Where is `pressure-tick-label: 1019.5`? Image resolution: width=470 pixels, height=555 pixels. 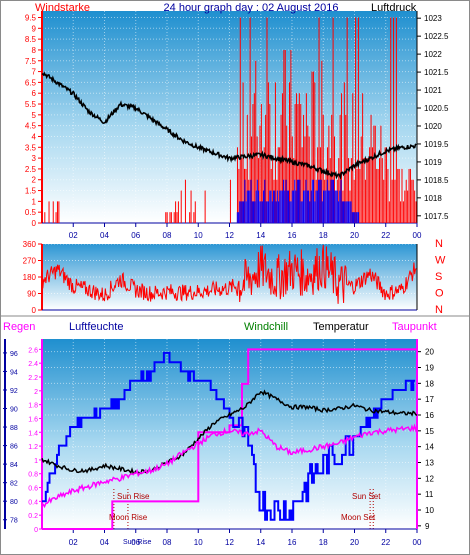
pressure-tick-label: 1019.5 is located at coordinates (436, 144).